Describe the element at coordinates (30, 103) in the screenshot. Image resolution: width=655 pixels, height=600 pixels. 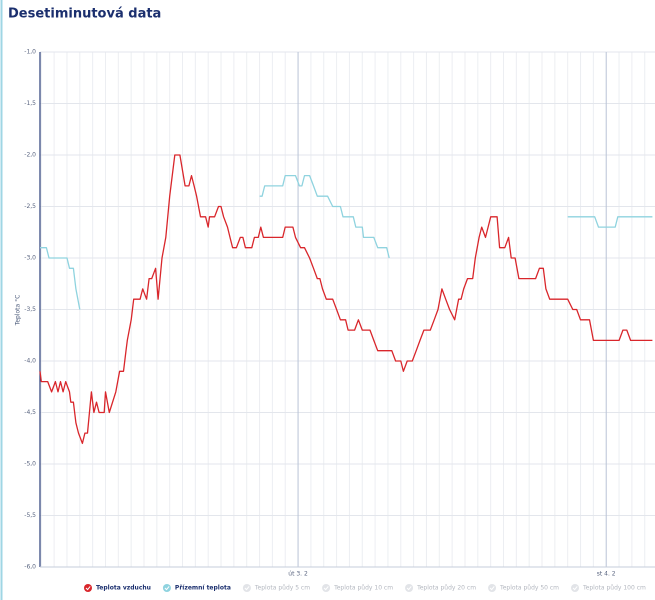
I see `y-tick-label: -1,5` at that location.